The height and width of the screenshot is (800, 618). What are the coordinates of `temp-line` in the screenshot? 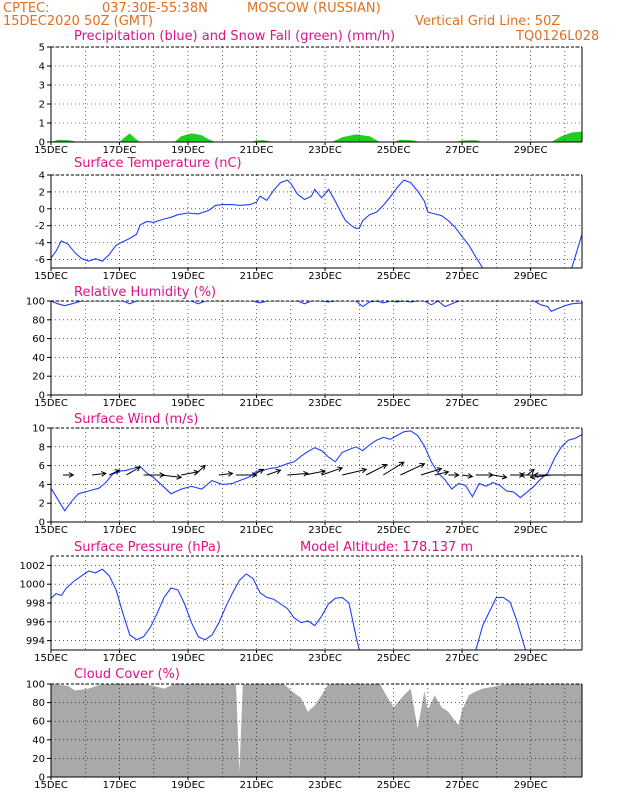 It's located at (316, 223).